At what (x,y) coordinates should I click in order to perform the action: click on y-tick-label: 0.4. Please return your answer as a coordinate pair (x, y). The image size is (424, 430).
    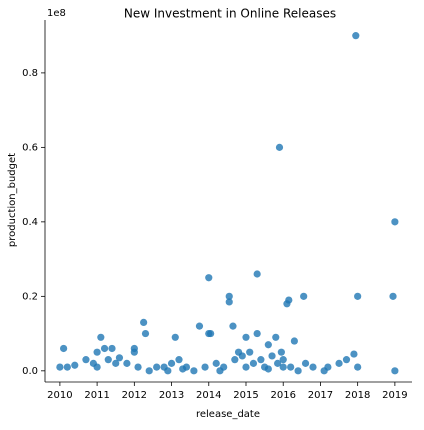
    Looking at the image, I should click on (30, 222).